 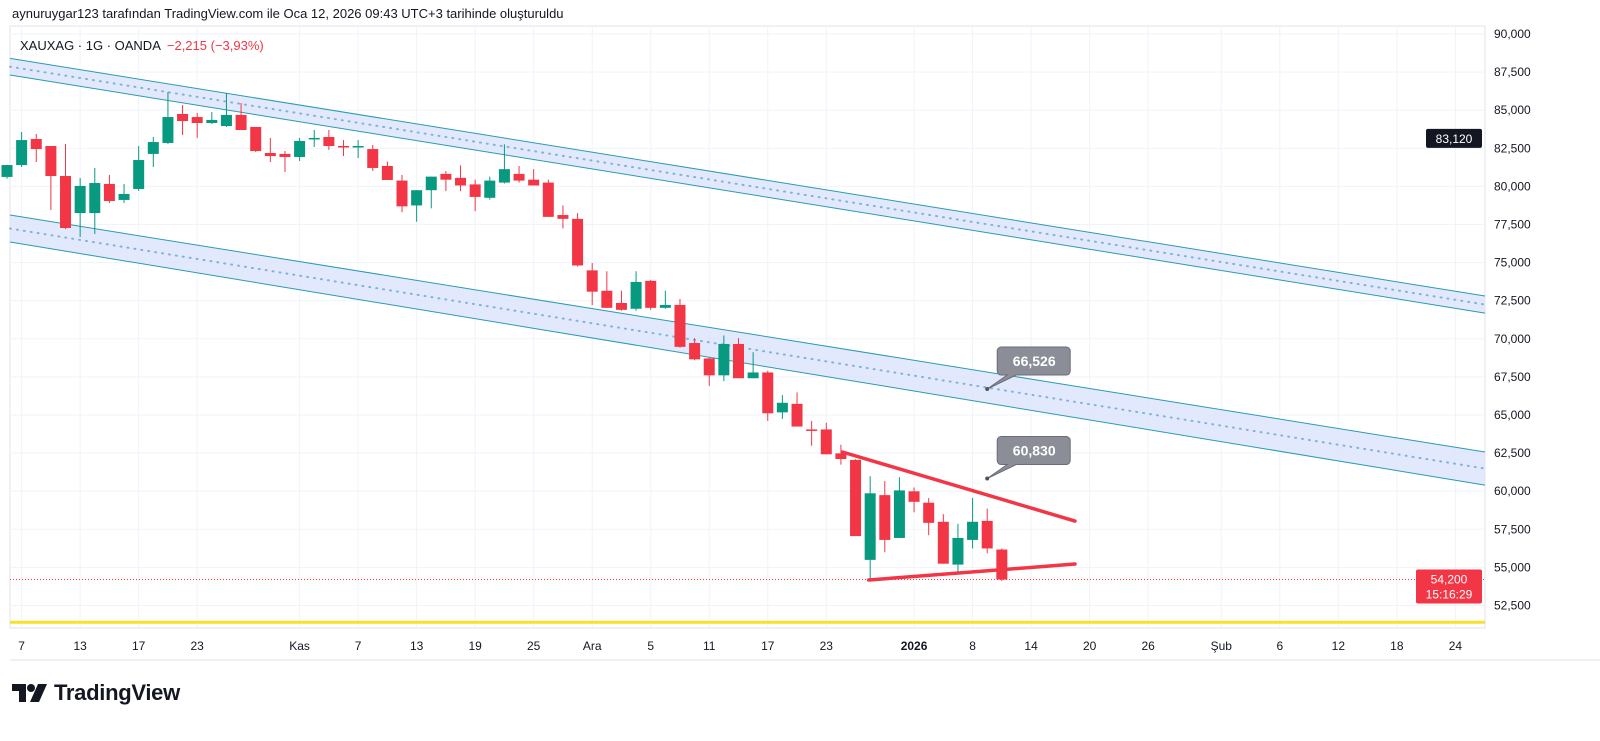 I want to click on symbol-legend: XAUXAG · 1G · OANDA −2,215 (−3,93%), so click(x=142, y=45).